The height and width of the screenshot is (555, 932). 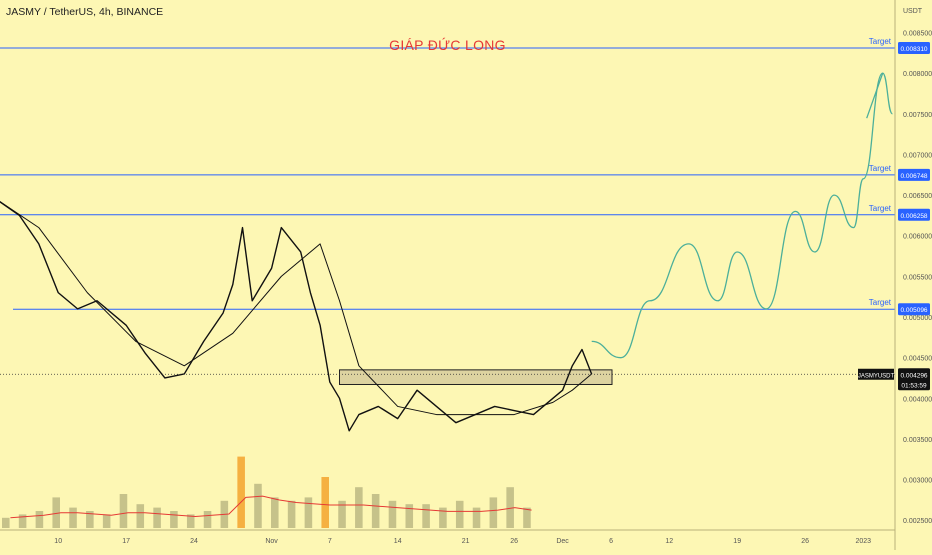 I want to click on time-tick-label: Dec, so click(x=562, y=541).